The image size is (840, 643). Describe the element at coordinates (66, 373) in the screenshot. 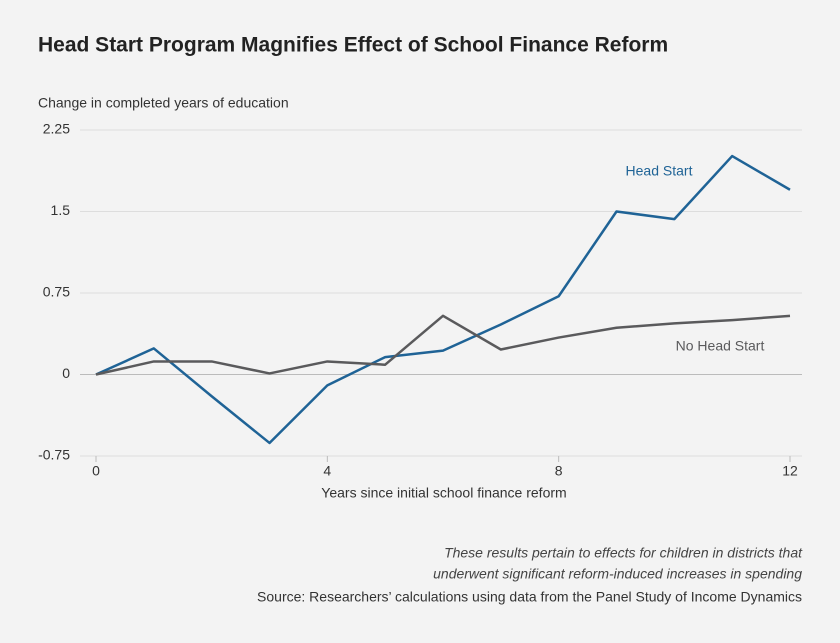

I see `y-tick-label: 0` at that location.